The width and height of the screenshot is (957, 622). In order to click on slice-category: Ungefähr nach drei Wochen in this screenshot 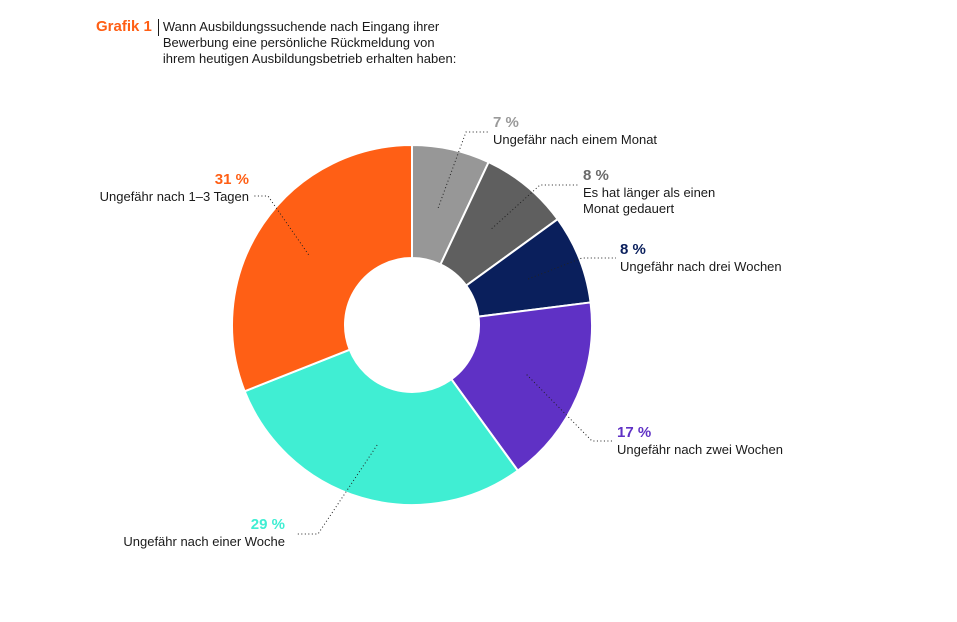, I will do `click(701, 266)`.